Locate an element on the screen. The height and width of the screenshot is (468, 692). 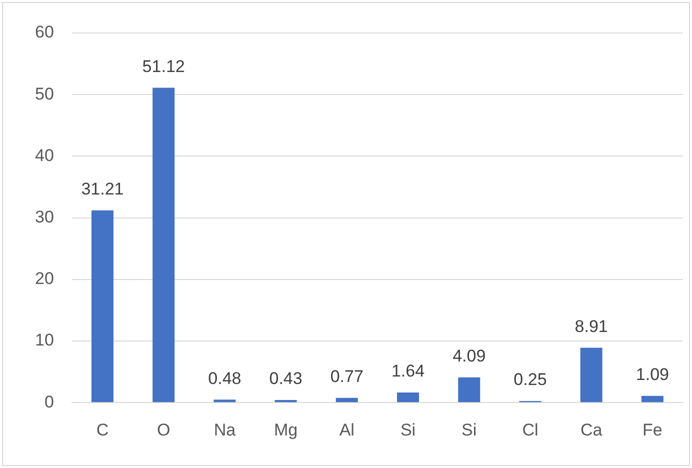
x-tick-label: O is located at coordinates (163, 430).